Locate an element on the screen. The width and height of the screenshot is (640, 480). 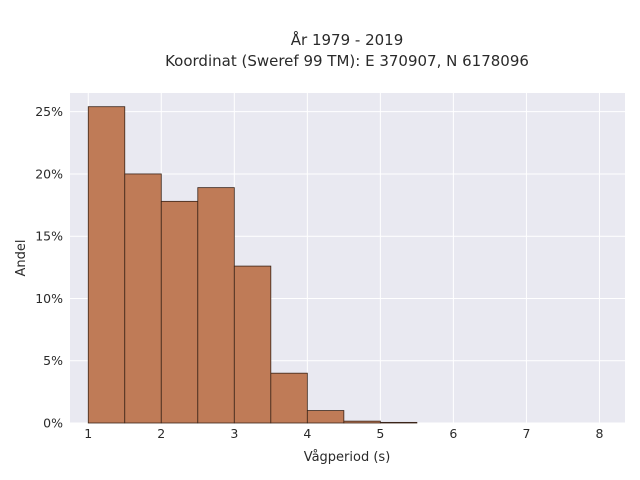
x-tick-label: 8 is located at coordinates (599, 433).